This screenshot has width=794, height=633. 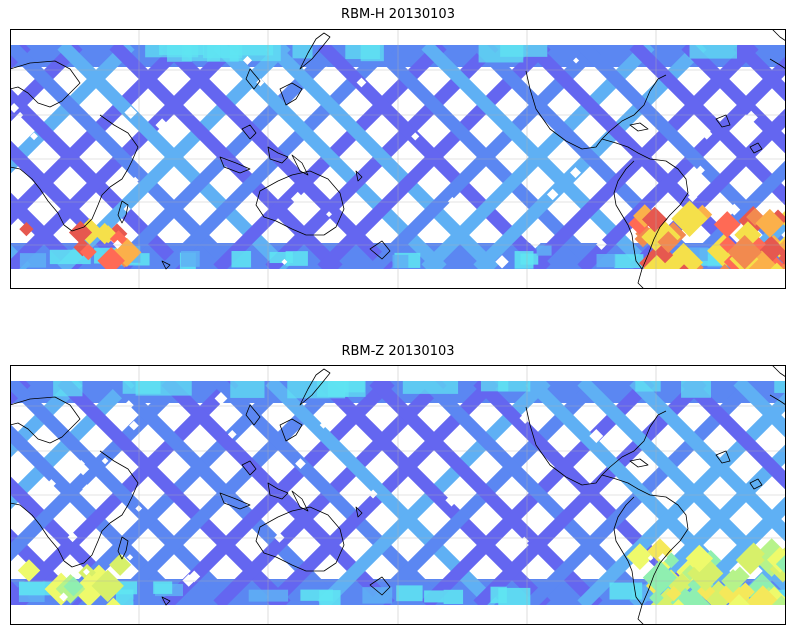 I want to click on swath-ascending, so click(x=733, y=550).